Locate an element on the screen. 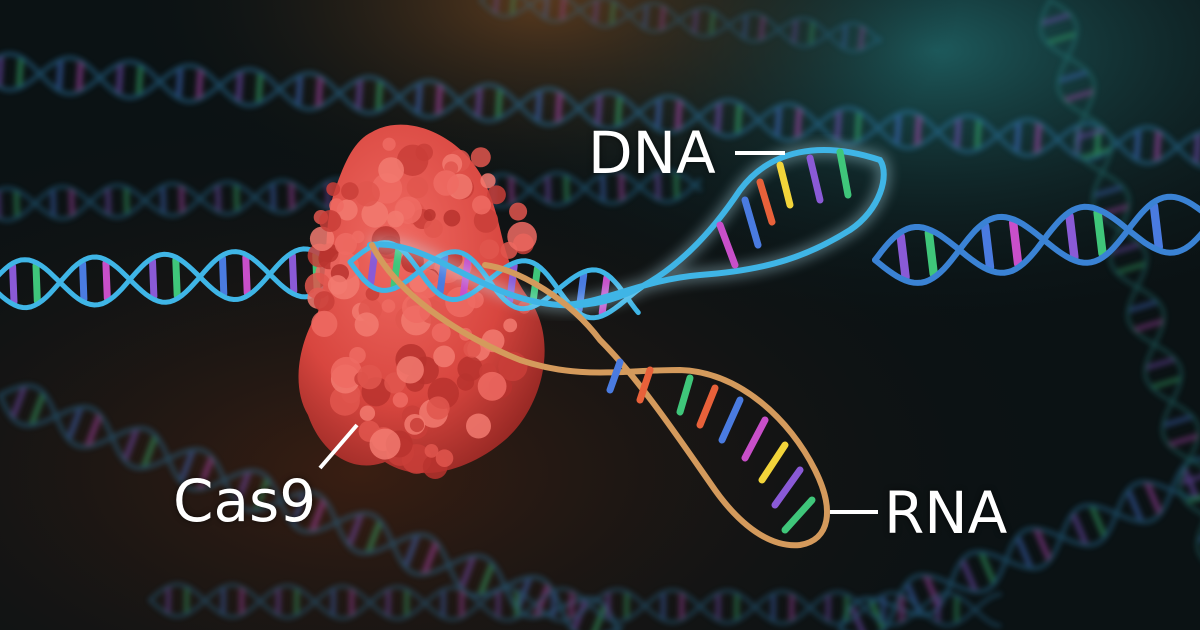  cas9-leader-line is located at coordinates (338, 446).